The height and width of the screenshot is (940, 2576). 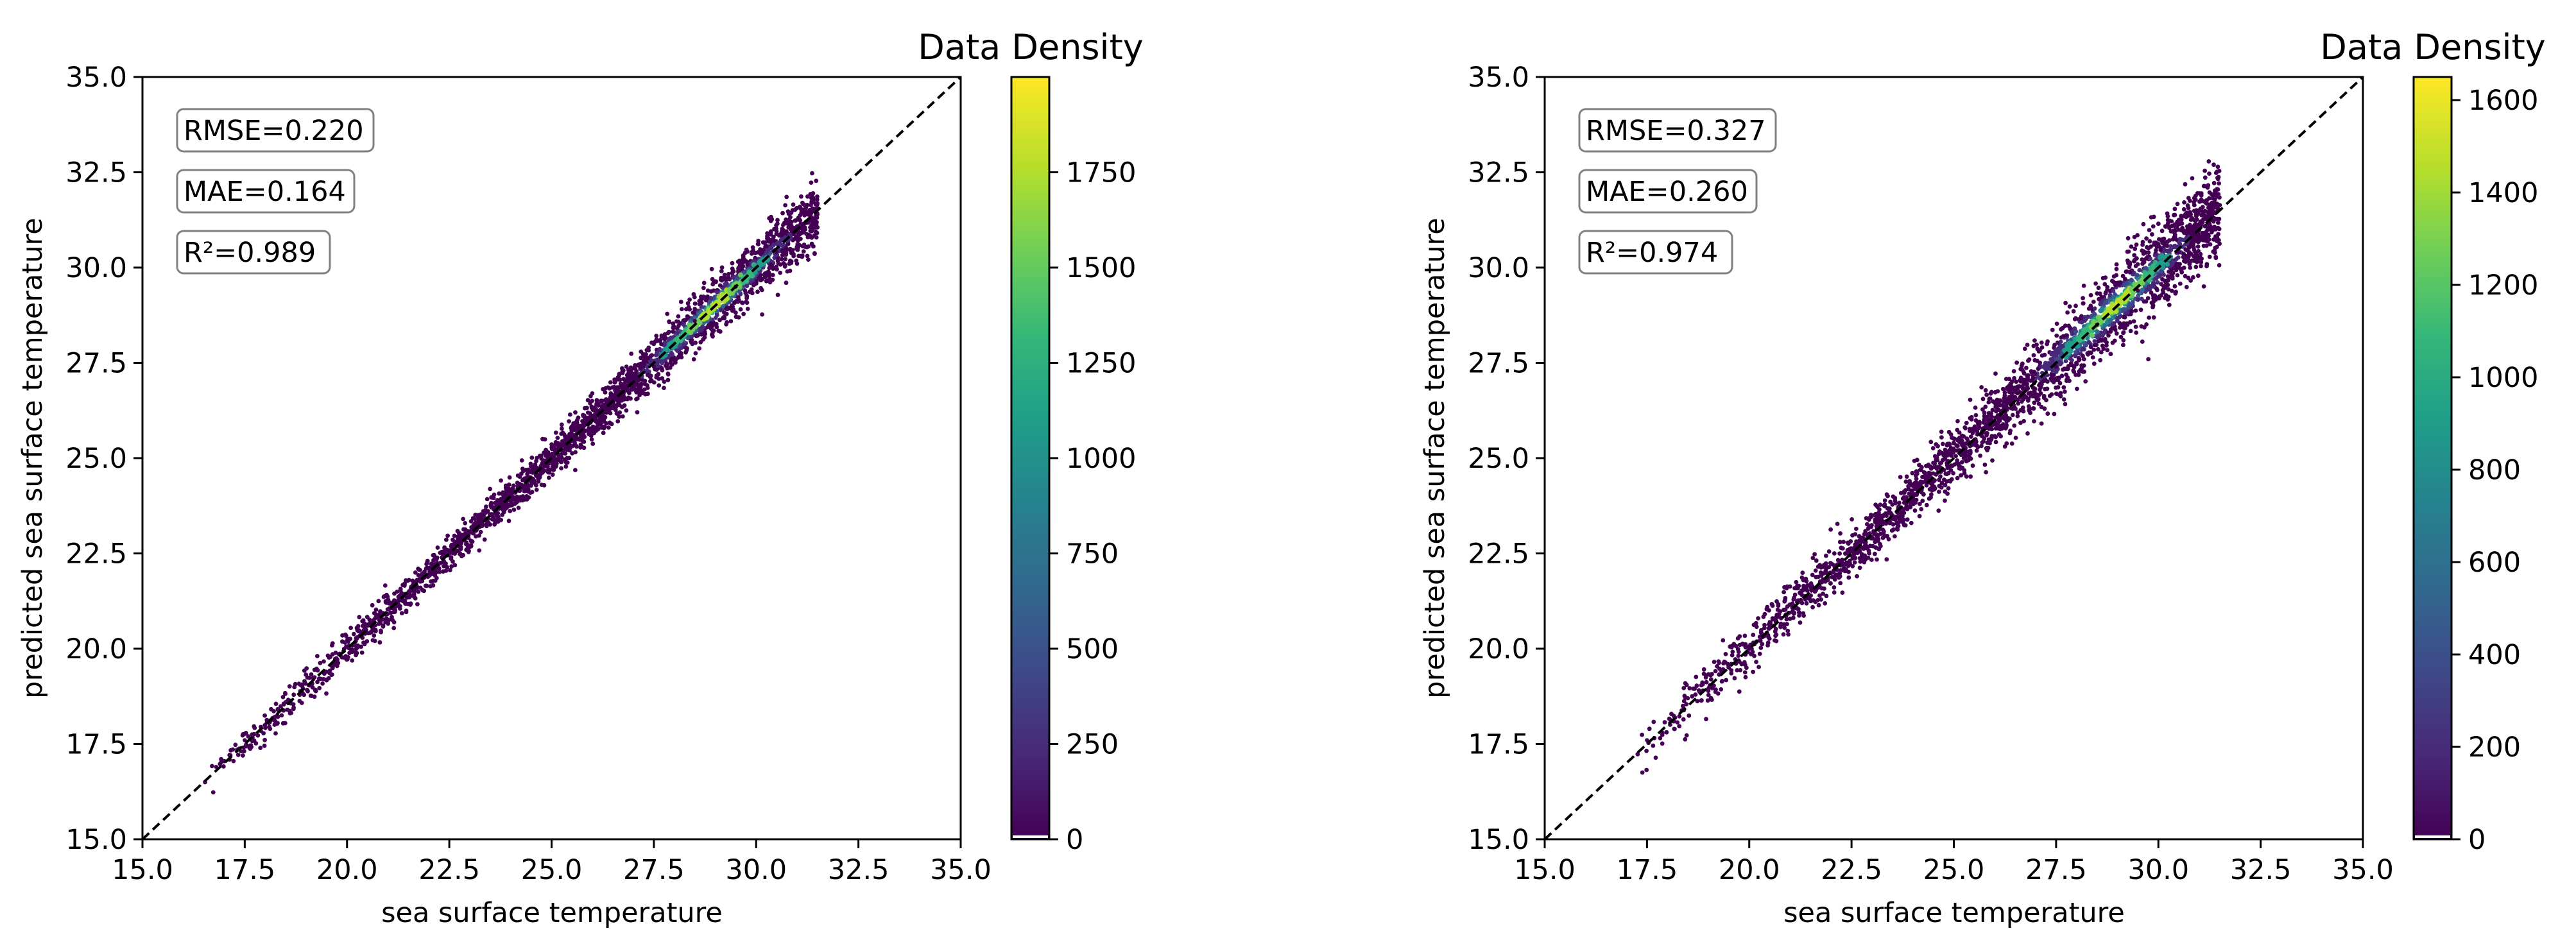 I want to click on y-tick-label: 20.0, so click(x=96, y=649).